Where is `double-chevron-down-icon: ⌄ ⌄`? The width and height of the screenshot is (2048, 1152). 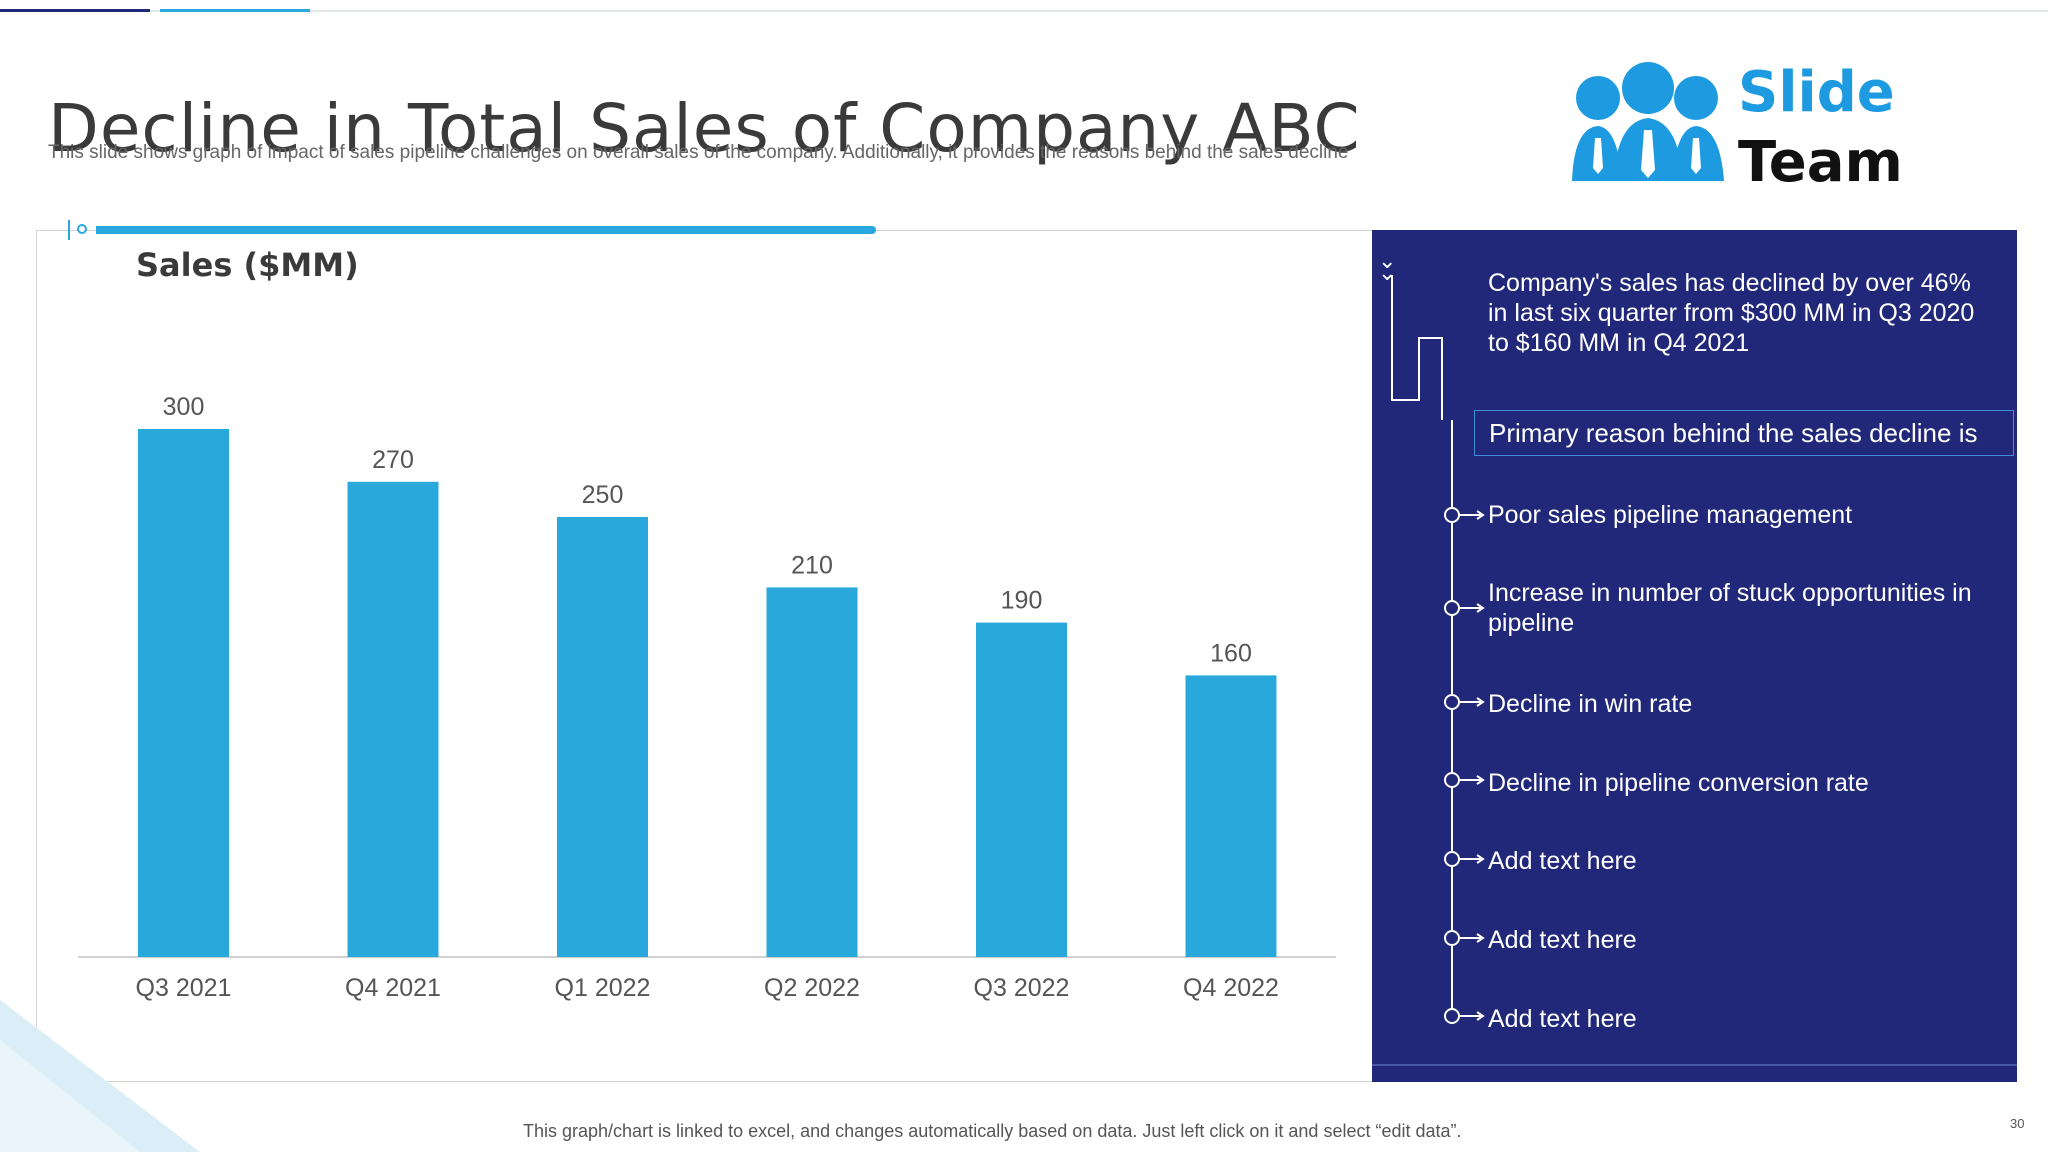
double-chevron-down-icon: ⌄ ⌄ is located at coordinates (1387, 266).